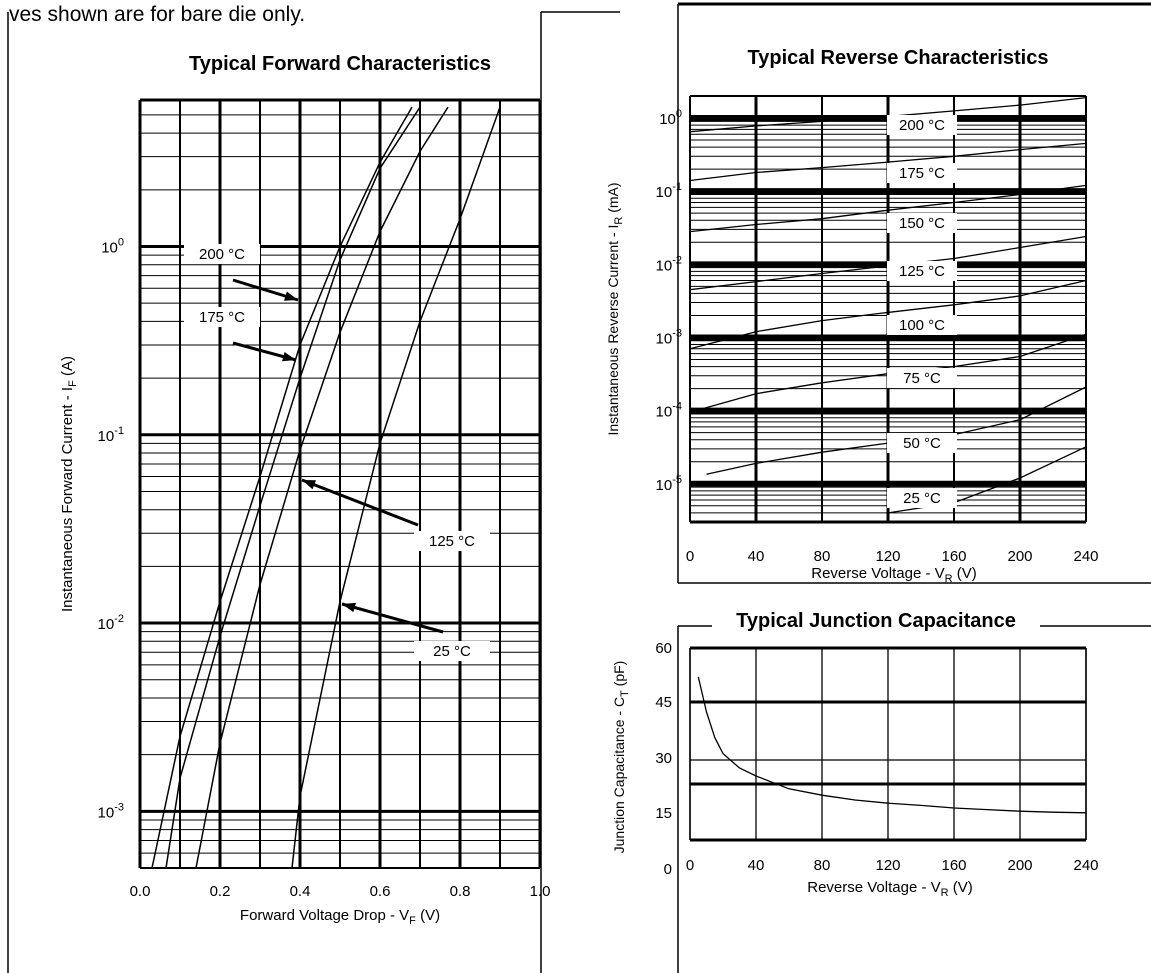 The height and width of the screenshot is (973, 1151). I want to click on annotation-label-150c: 150 °C, so click(922, 223).